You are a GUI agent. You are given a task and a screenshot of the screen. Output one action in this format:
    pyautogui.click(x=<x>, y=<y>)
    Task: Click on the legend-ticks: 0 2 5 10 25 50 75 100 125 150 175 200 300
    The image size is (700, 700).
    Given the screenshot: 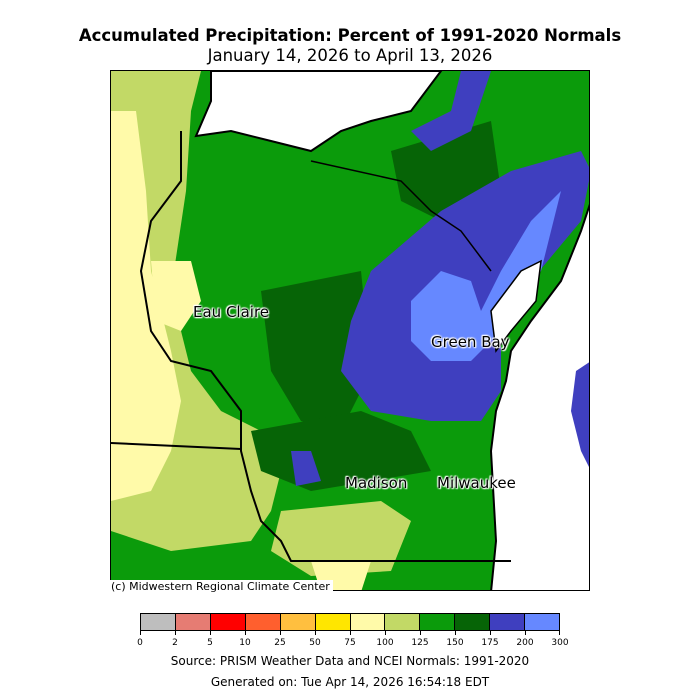 What is the action you would take?
    pyautogui.click(x=353, y=641)
    